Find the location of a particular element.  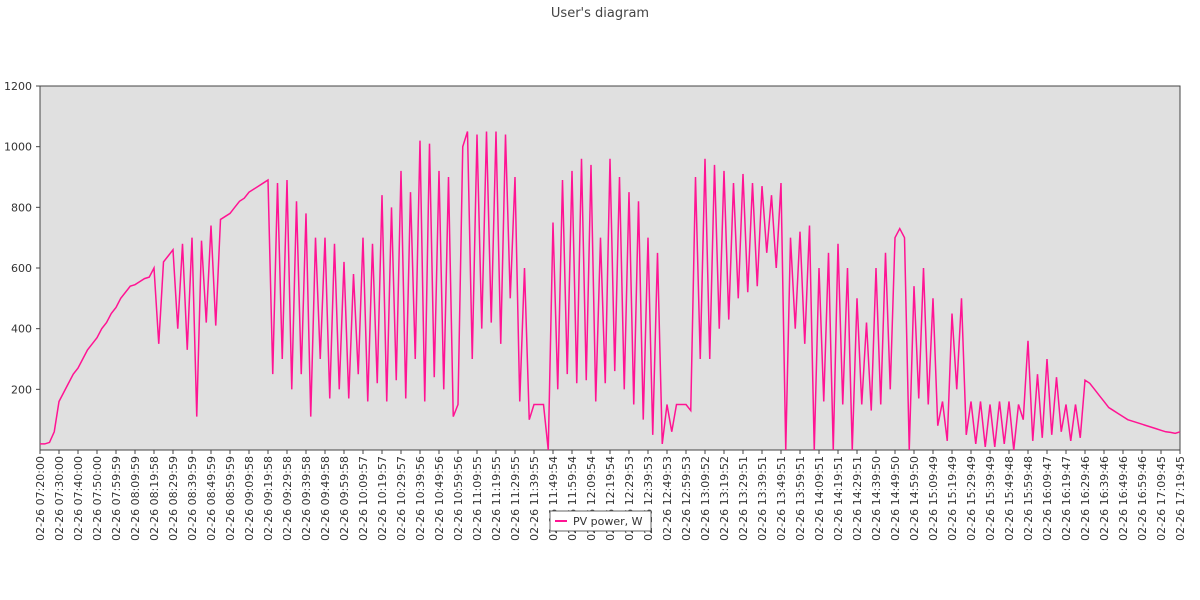

x-tick-label: 02-26 08:29:59 is located at coordinates (173, 498).